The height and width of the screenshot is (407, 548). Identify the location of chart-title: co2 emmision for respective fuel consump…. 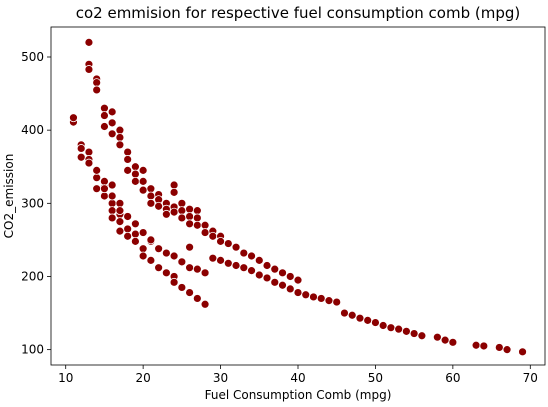
(298, 13).